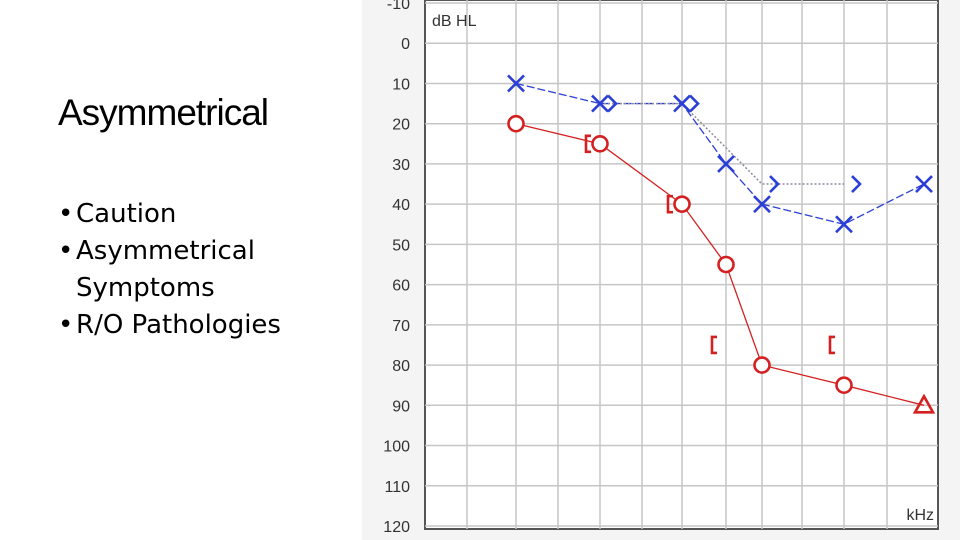  What do you see at coordinates (163, 112) in the screenshot?
I see `slide-title: Asymmetrical` at bounding box center [163, 112].